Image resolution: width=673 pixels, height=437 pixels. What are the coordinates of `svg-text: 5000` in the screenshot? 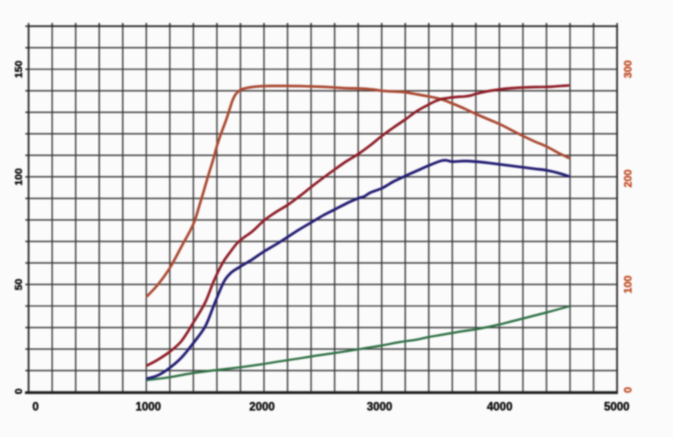 It's located at (617, 408).